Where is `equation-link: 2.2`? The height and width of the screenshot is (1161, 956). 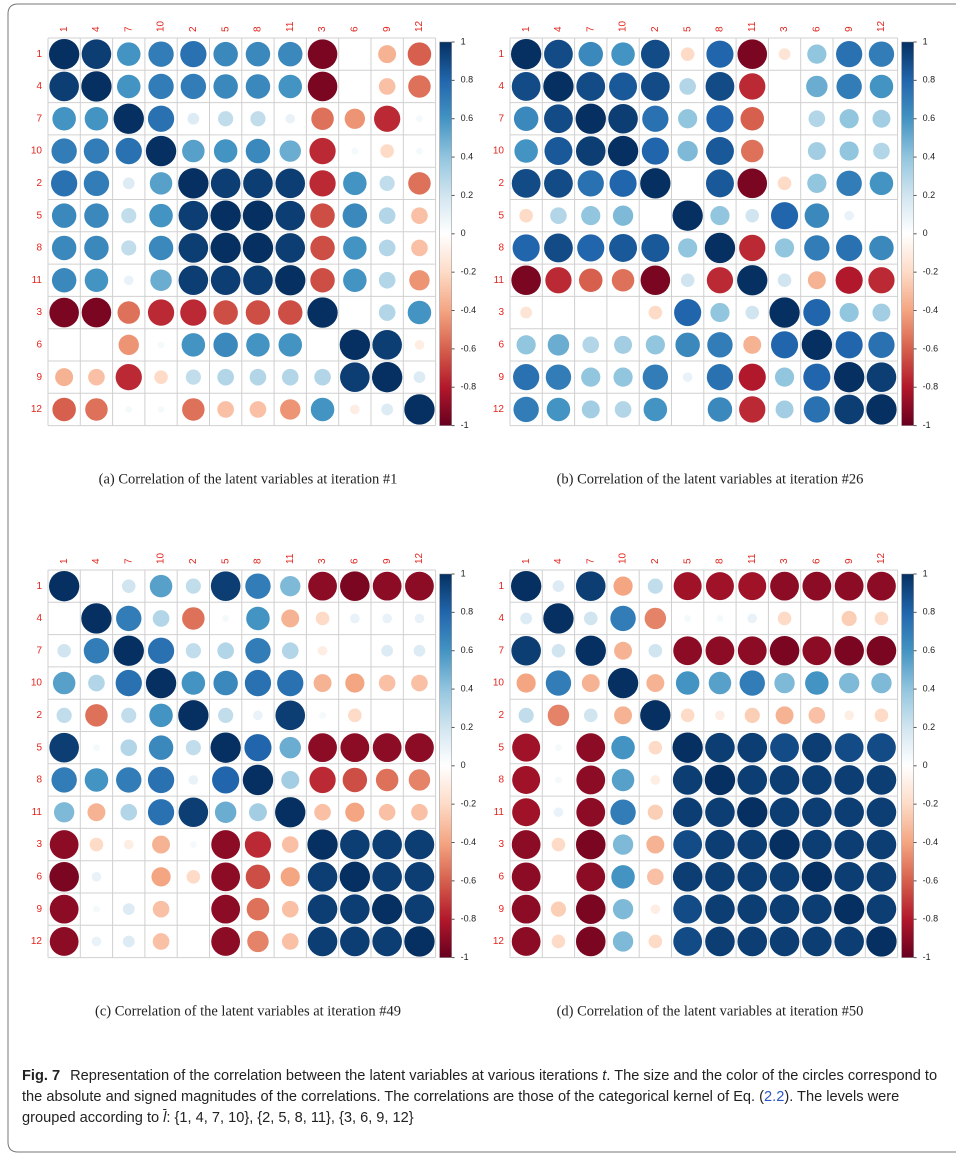
equation-link: 2.2 is located at coordinates (774, 1097).